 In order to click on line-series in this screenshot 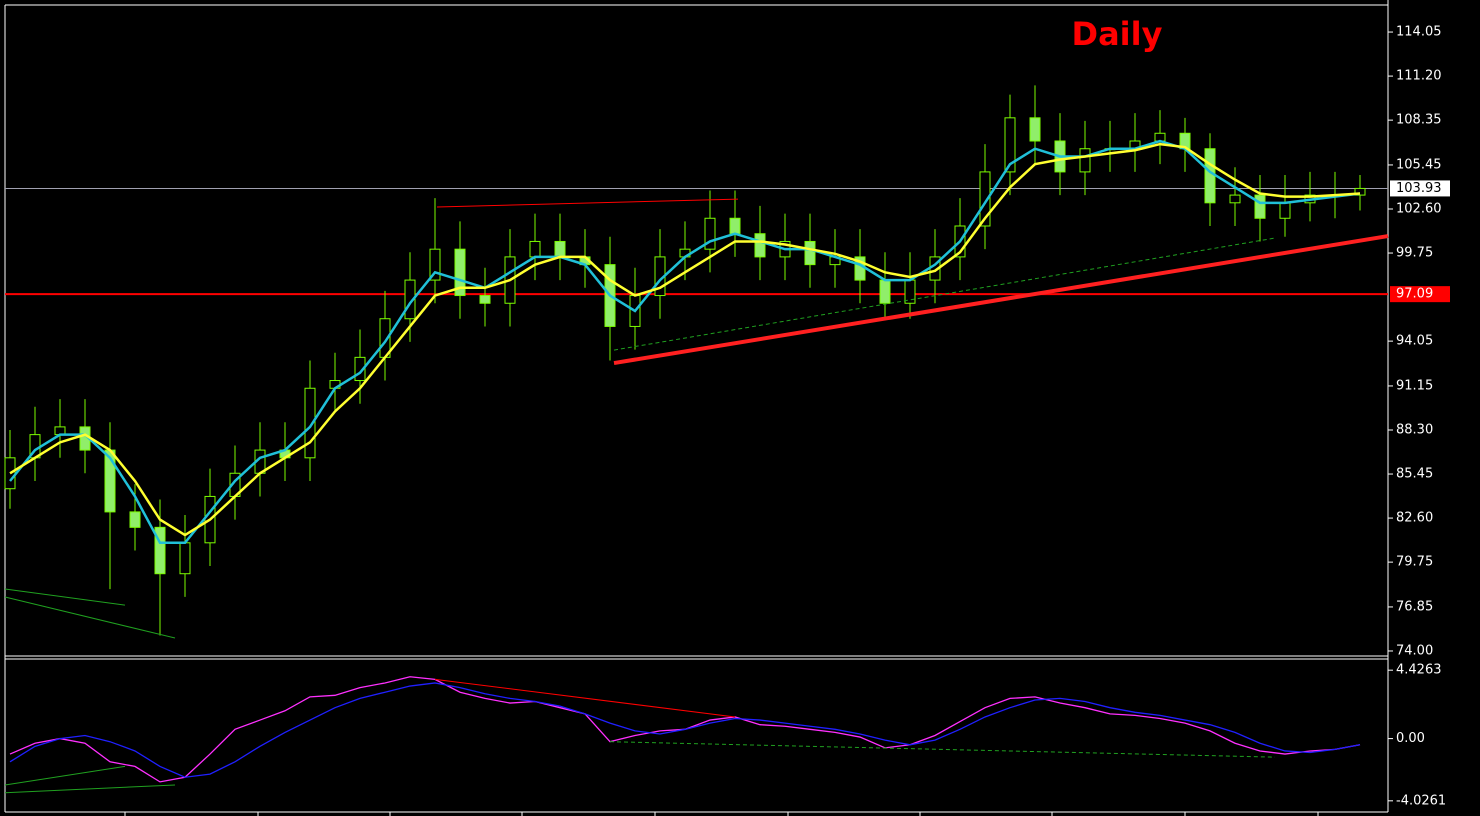, I will do `click(685, 730)`.